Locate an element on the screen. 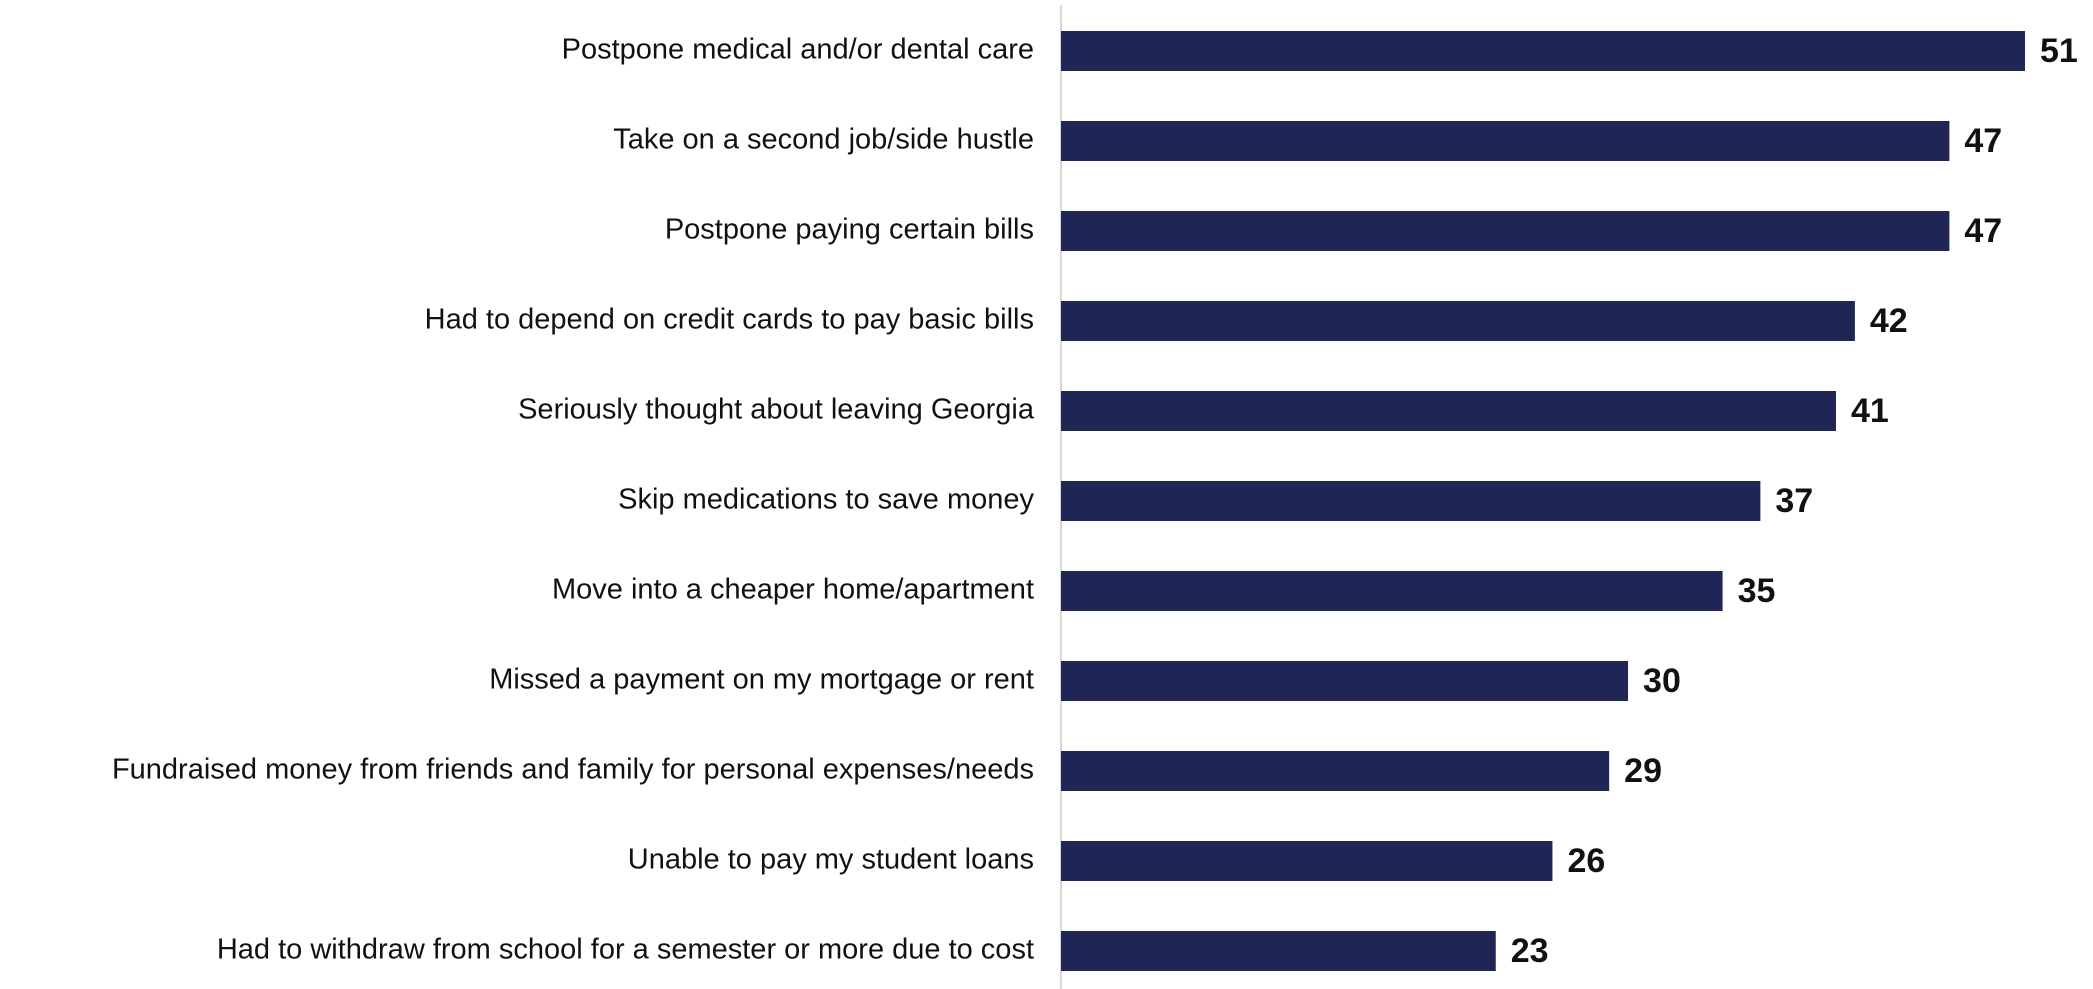 The width and height of the screenshot is (2093, 989). value-label: 37 is located at coordinates (1794, 501).